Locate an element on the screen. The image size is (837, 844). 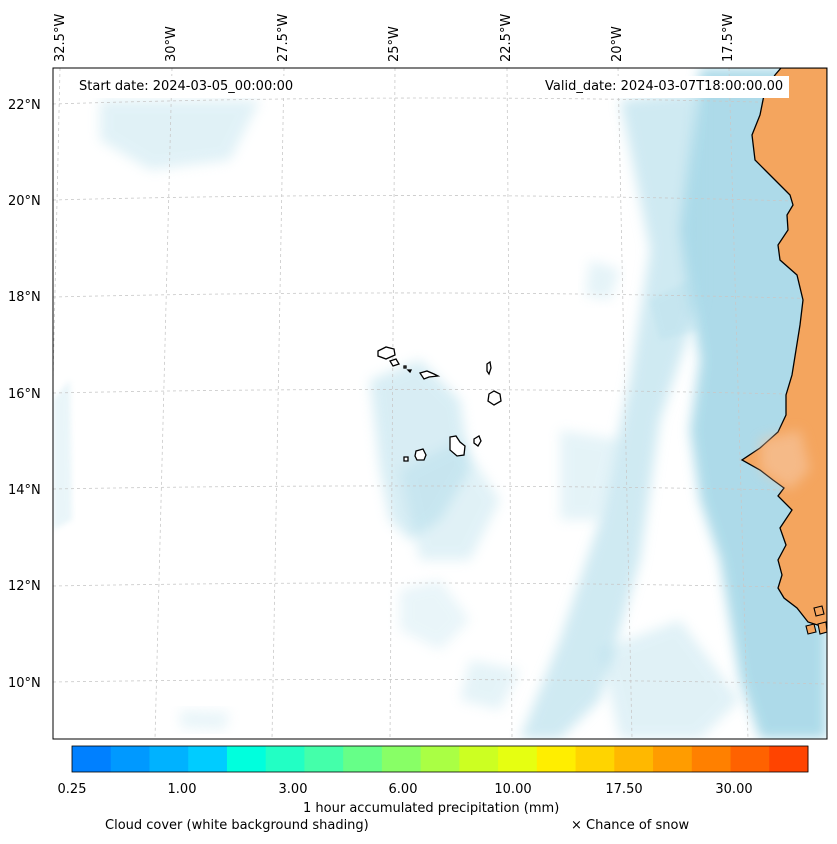
bissagos-islands is located at coordinates (816, 620).